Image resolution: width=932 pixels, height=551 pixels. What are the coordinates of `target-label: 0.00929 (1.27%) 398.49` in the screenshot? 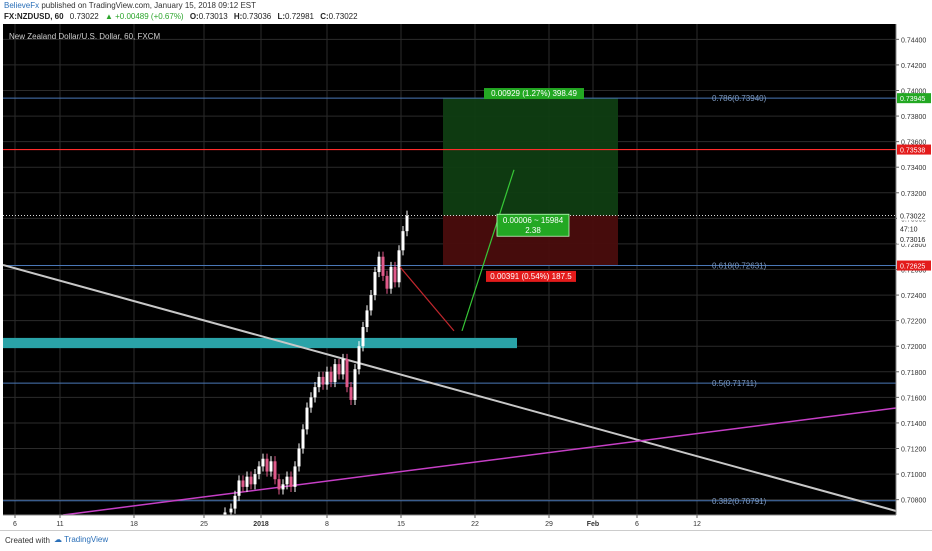 It's located at (534, 94).